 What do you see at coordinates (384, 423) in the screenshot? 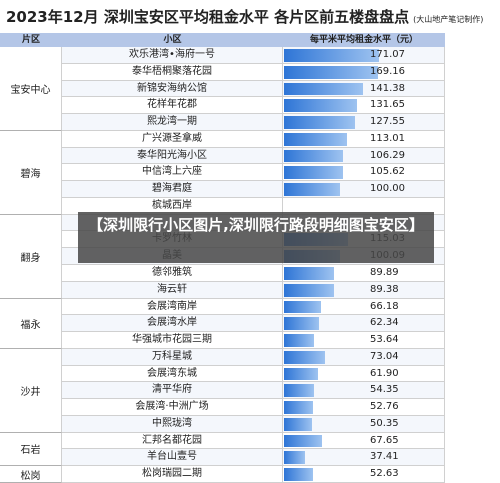
I see `rent-value: 50.35` at bounding box center [384, 423].